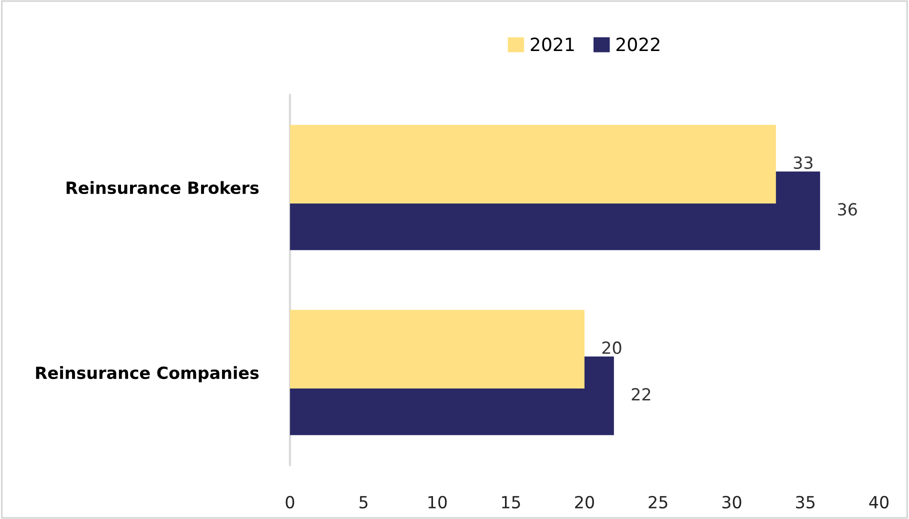 The width and height of the screenshot is (909, 519). What do you see at coordinates (437, 502) in the screenshot?
I see `x-tick-label: 10` at bounding box center [437, 502].